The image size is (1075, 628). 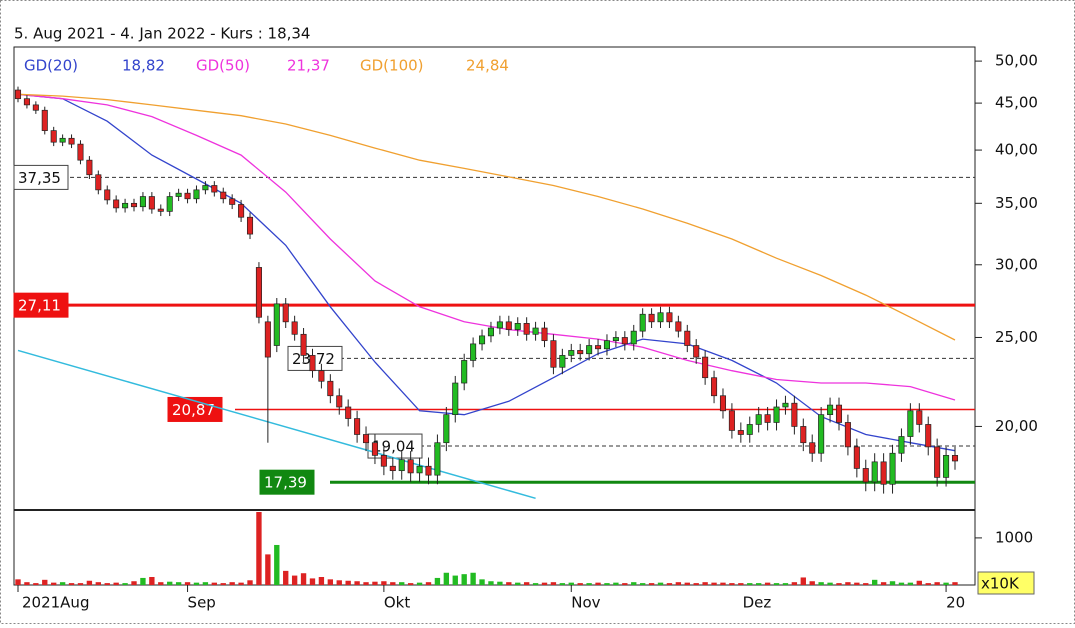 I want to click on legend-value: 21,37, so click(x=308, y=66).